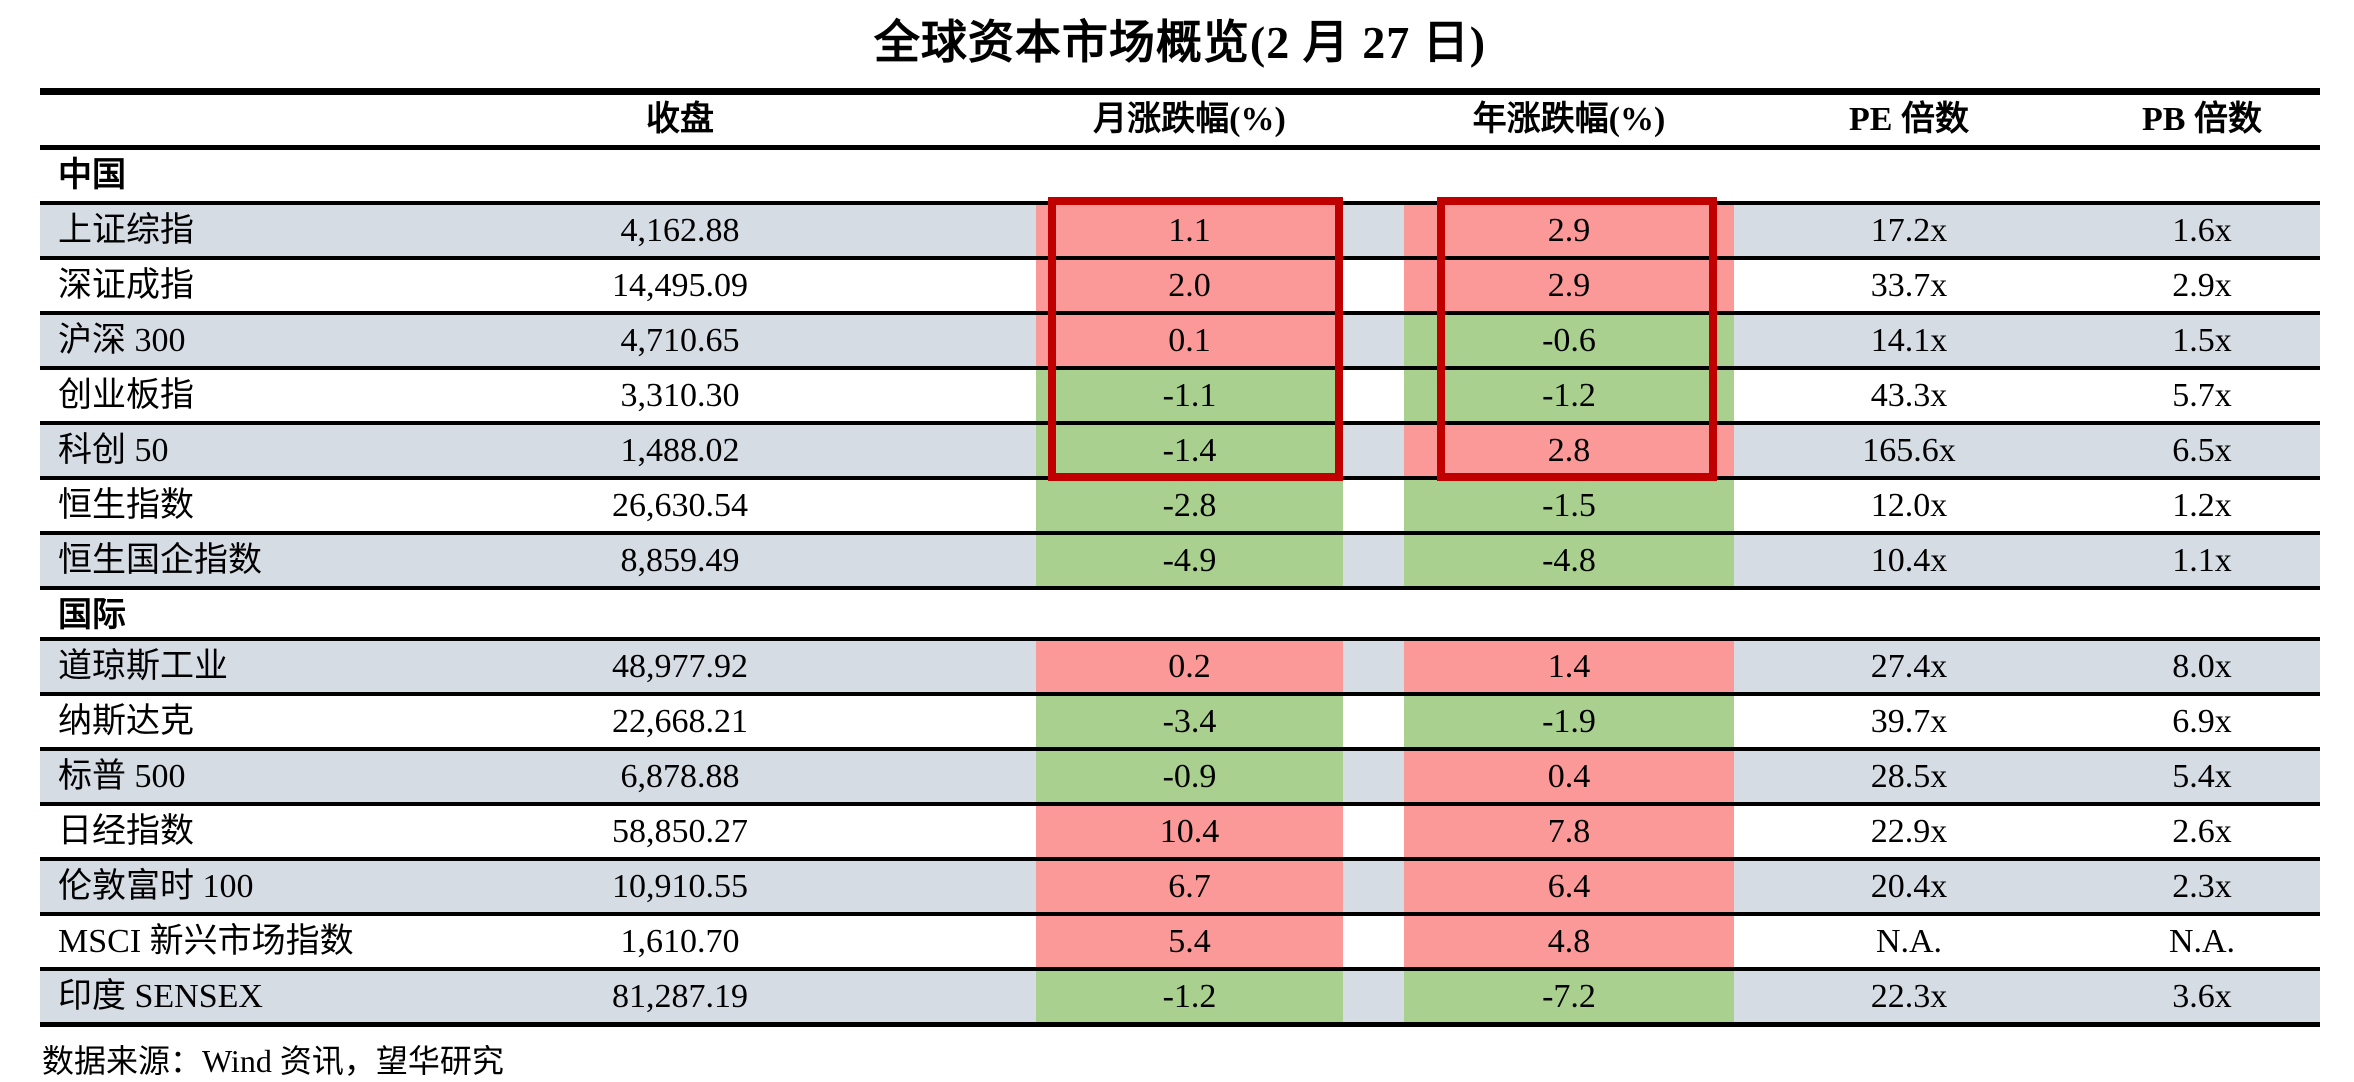 The width and height of the screenshot is (2354, 1082). Describe the element at coordinates (2202, 285) in the screenshot. I see `pb-value: 2.9x` at that location.